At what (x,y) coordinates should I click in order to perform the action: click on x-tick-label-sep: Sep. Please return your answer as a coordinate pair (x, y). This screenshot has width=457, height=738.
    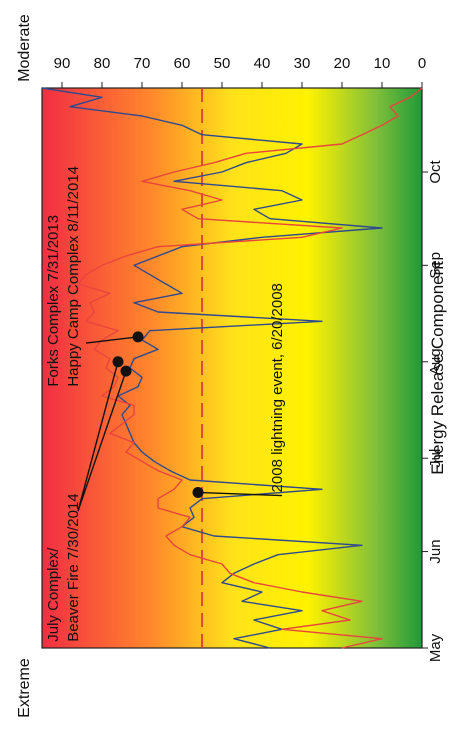
    Looking at the image, I should click on (435, 265).